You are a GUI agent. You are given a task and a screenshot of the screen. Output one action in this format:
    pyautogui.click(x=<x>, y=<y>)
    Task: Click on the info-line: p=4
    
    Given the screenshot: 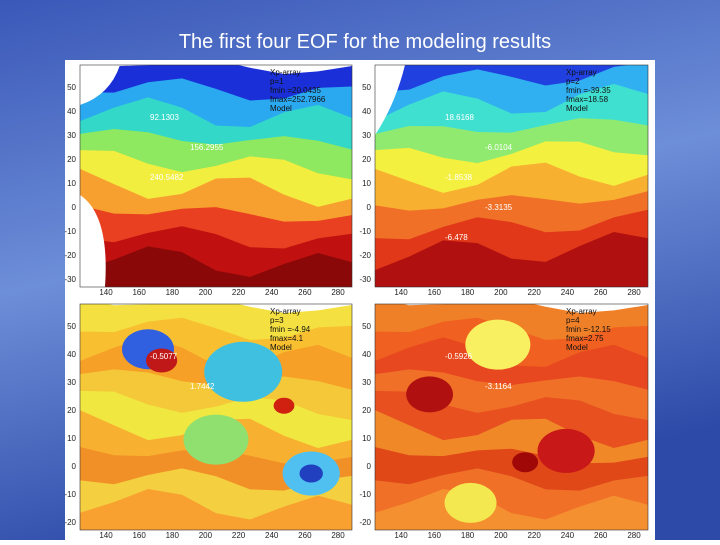 What is the action you would take?
    pyautogui.click(x=573, y=320)
    